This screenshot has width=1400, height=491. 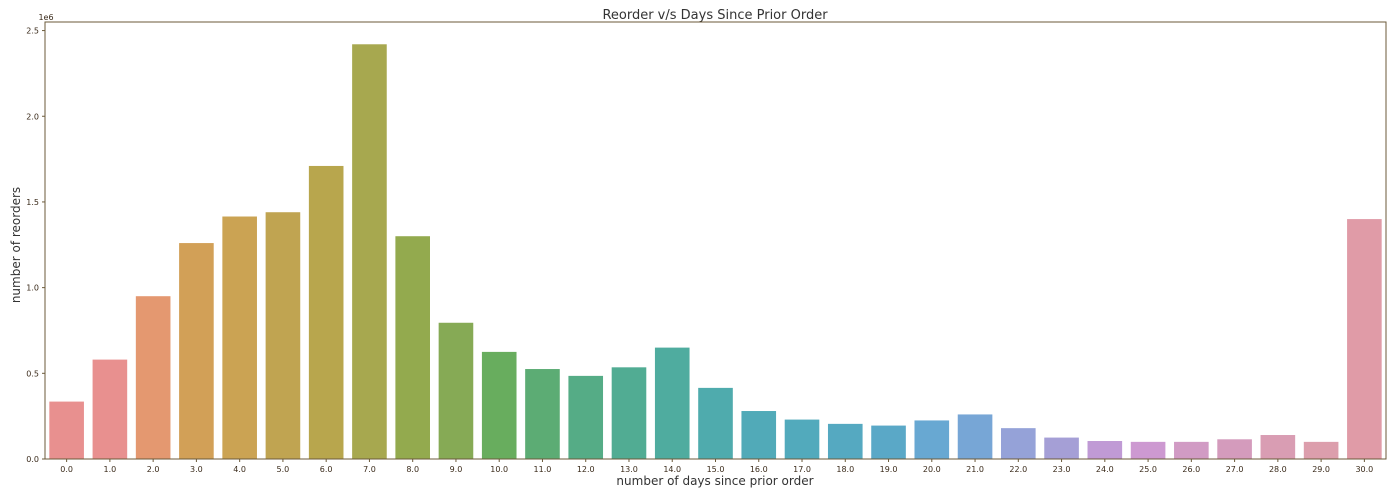 What do you see at coordinates (32, 31) in the screenshot?
I see `y-tick-label: 2.5` at bounding box center [32, 31].